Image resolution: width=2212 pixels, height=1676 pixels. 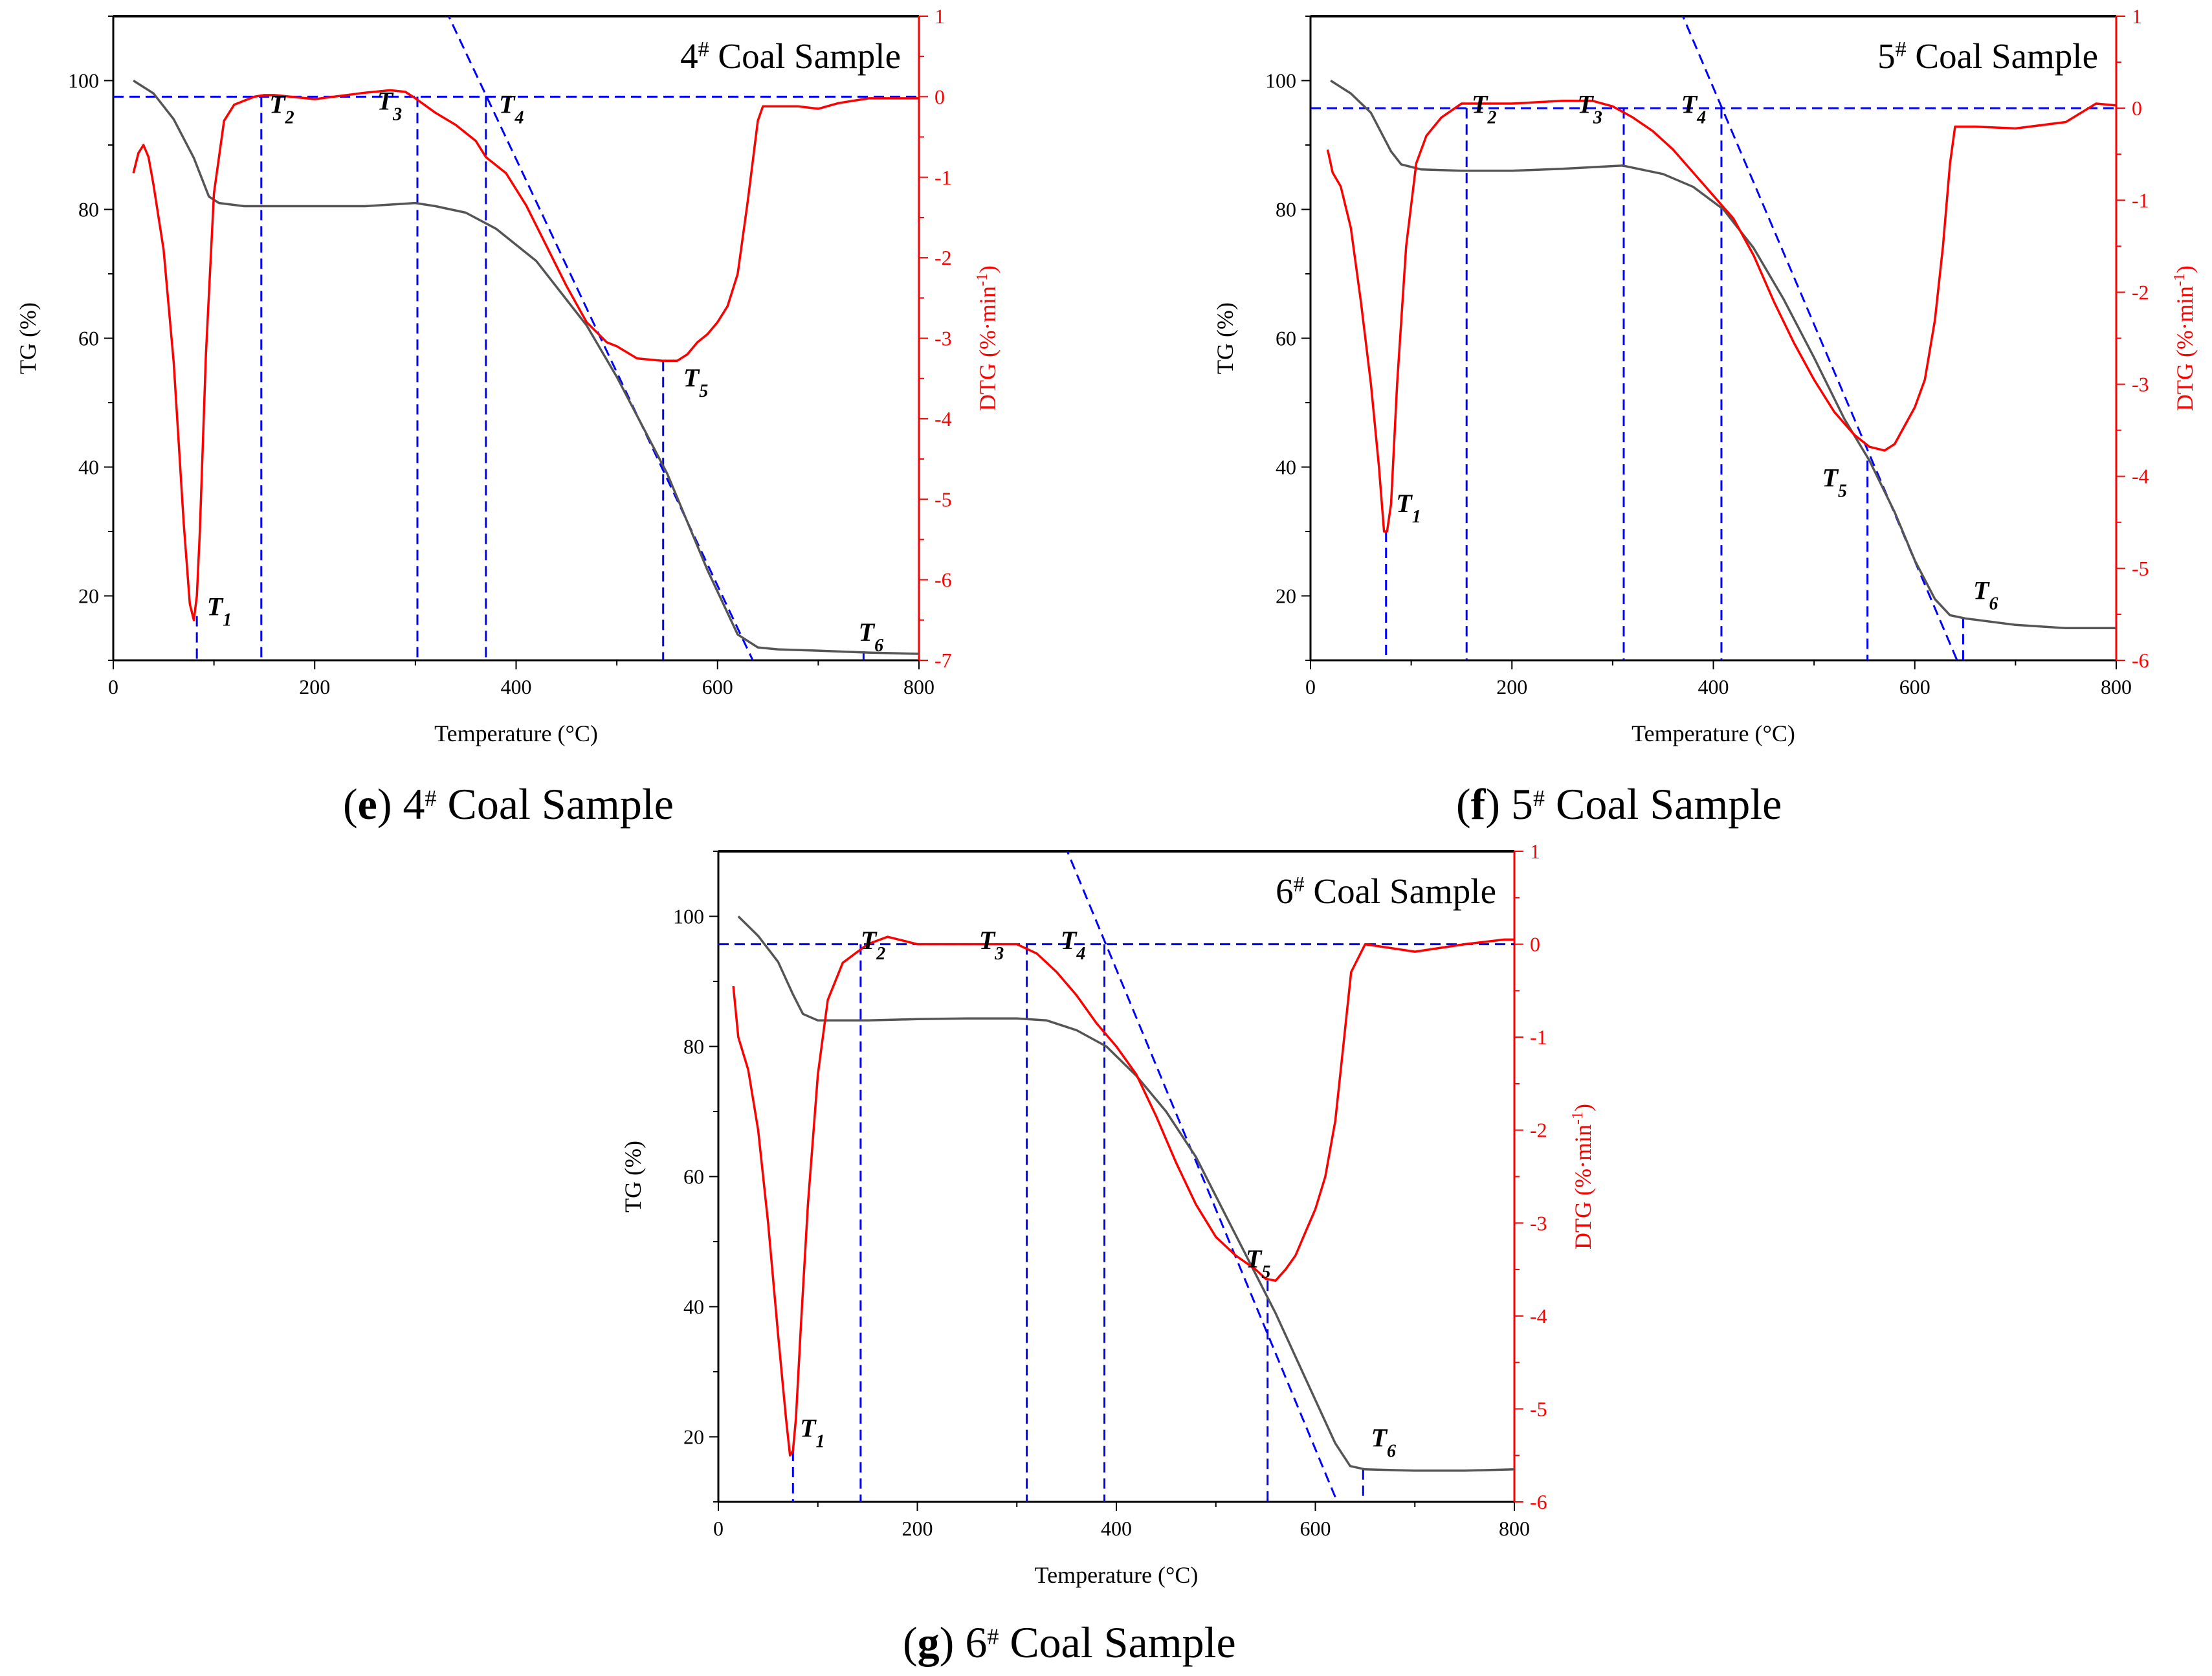 I want to click on chart-title: 5# Coal Sample, so click(x=1987, y=56).